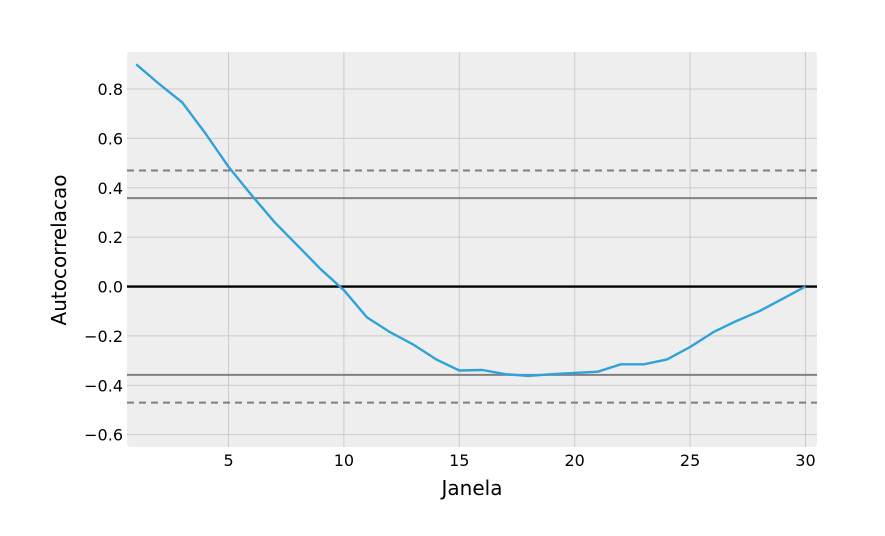 Image resolution: width=885 pixels, height=536 pixels. What do you see at coordinates (519, 460) in the screenshot?
I see `x-tick-labels: 5 10 15 20 25 30` at bounding box center [519, 460].